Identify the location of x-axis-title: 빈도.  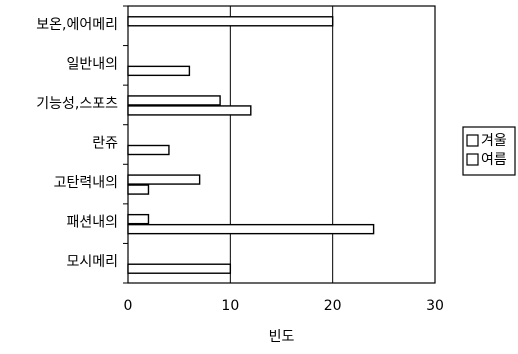
(282, 337).